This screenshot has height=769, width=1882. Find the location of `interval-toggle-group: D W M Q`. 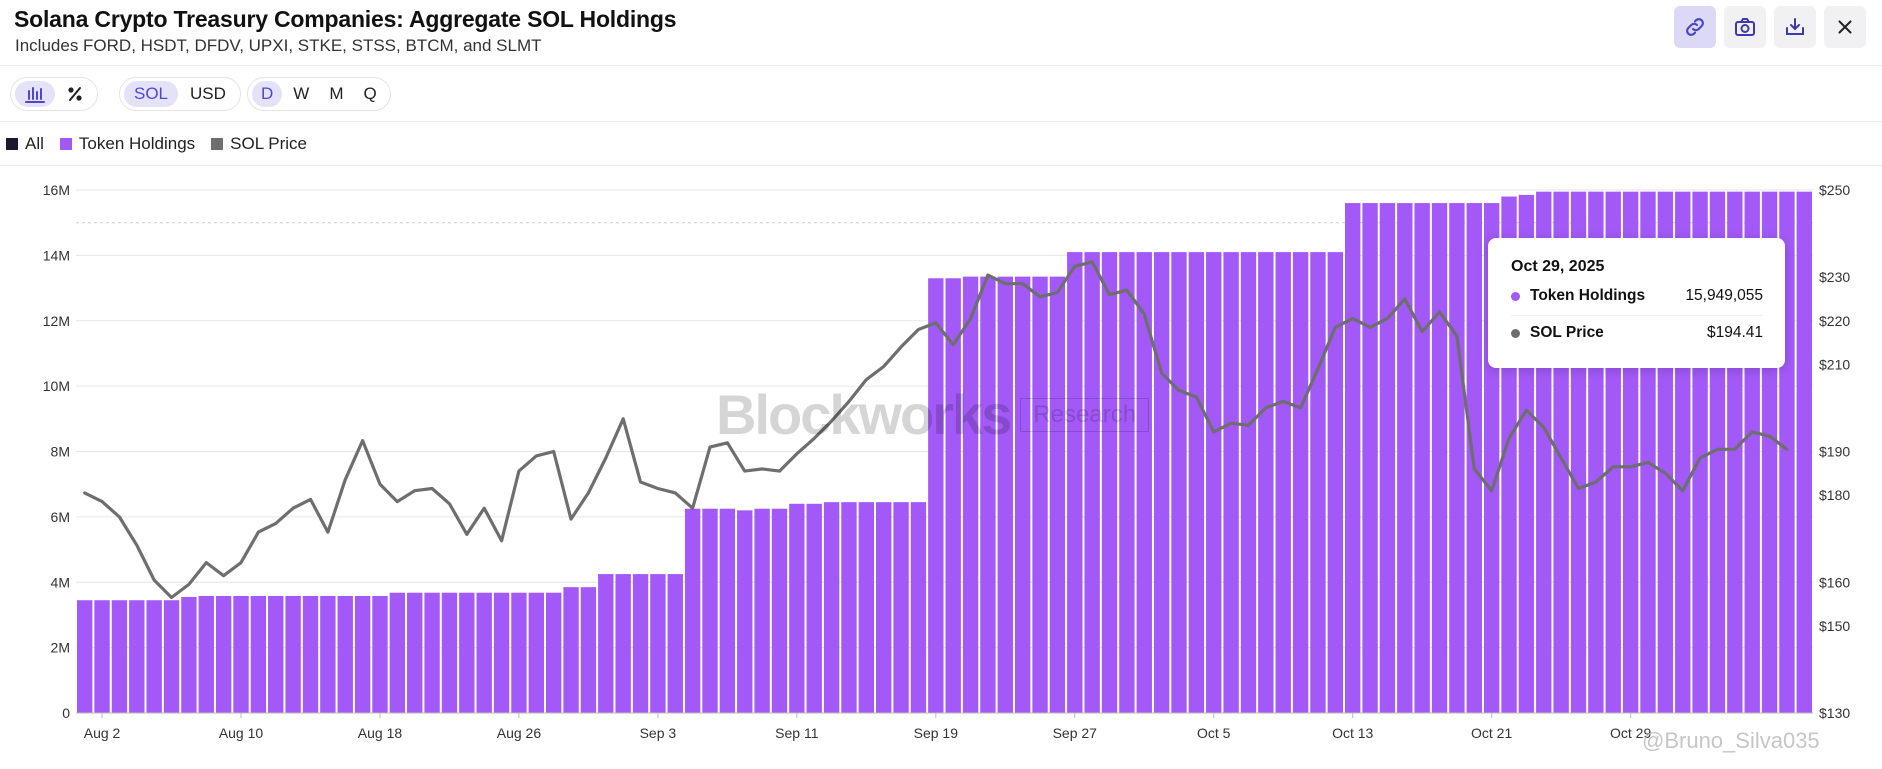

interval-toggle-group: D W M Q is located at coordinates (319, 94).